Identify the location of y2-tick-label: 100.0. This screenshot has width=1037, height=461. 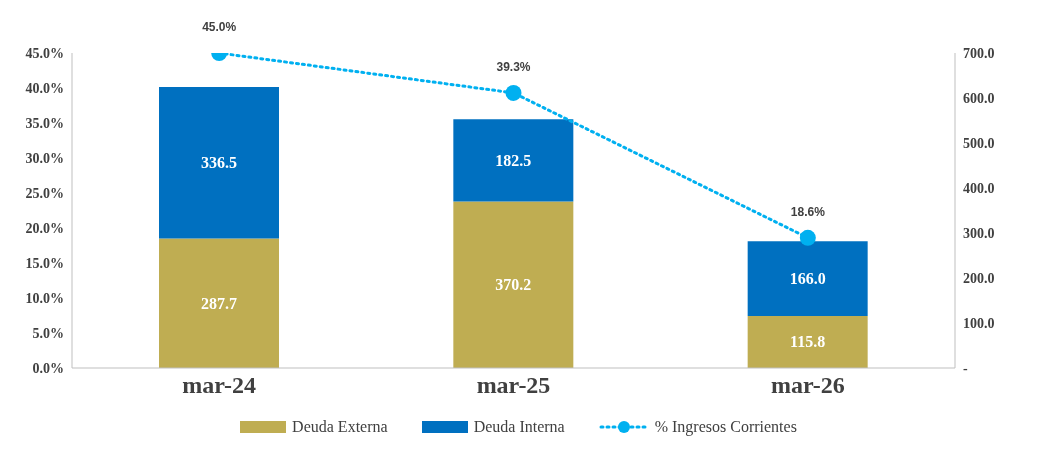
(979, 323).